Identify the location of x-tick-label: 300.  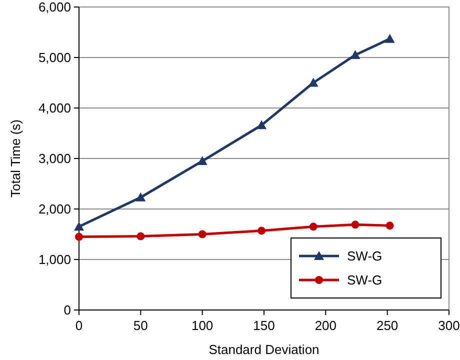
(449, 325).